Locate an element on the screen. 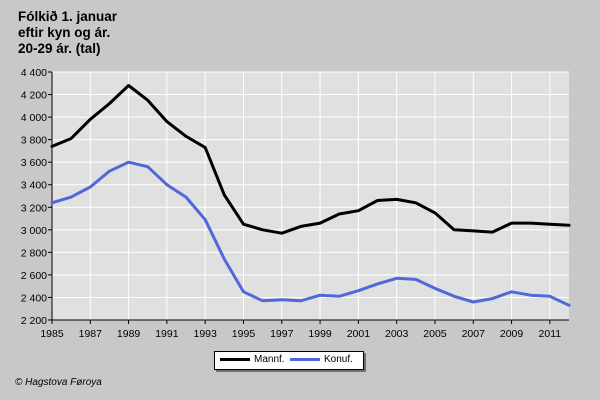 This screenshot has height=400, width=600. y-tick-label: 4 200 is located at coordinates (34, 96).